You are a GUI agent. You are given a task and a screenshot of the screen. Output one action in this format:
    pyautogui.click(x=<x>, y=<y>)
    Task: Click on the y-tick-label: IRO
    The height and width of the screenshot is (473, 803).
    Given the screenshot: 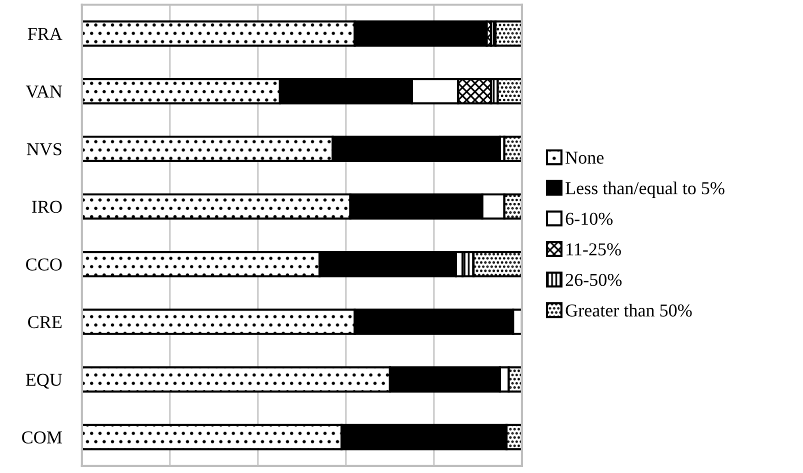 What is the action you would take?
    pyautogui.click(x=47, y=206)
    